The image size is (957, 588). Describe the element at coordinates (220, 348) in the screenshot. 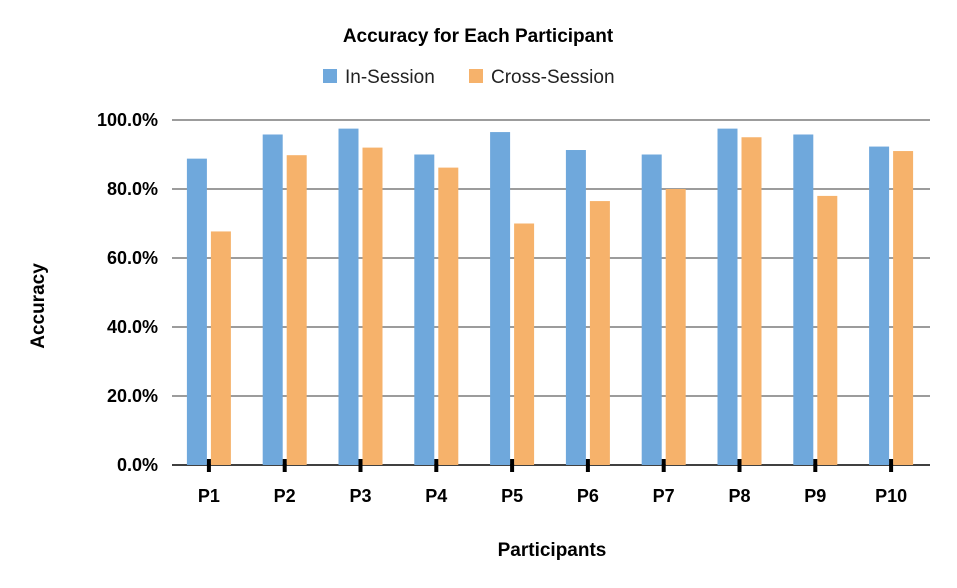

I see `bar-p1-cross-session` at that location.